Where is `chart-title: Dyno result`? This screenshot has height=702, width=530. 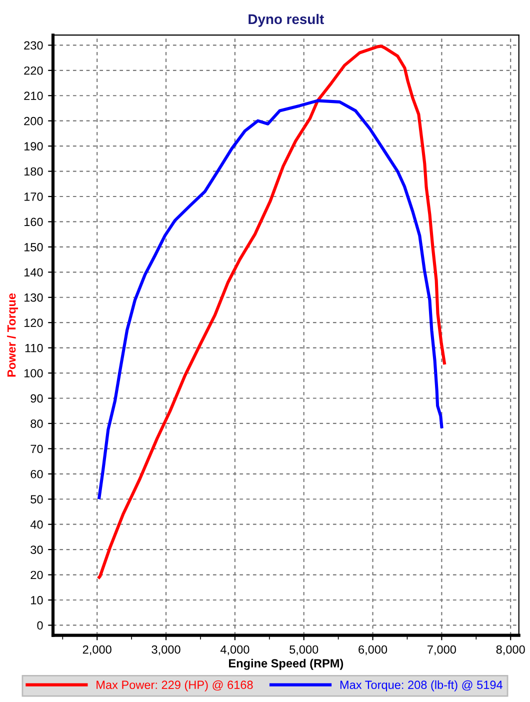
chart-title: Dyno result is located at coordinates (286, 20).